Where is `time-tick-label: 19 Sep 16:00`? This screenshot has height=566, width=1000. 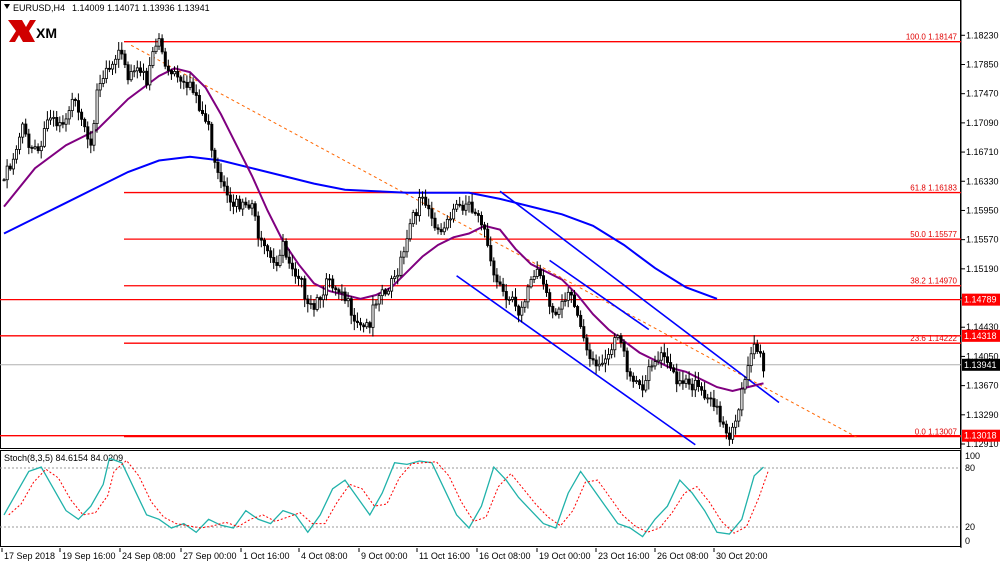
time-tick-label: 19 Sep 16:00 is located at coordinates (89, 556).